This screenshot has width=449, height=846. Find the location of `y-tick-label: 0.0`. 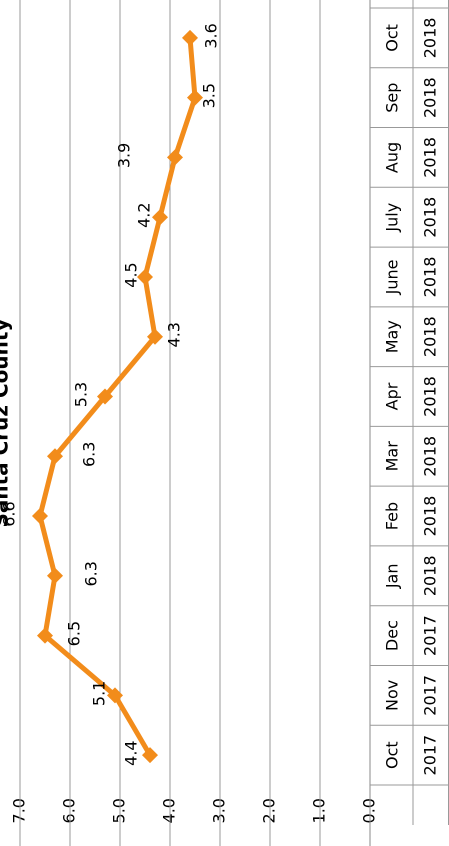

y-tick-label: 0.0 is located at coordinates (369, 810).